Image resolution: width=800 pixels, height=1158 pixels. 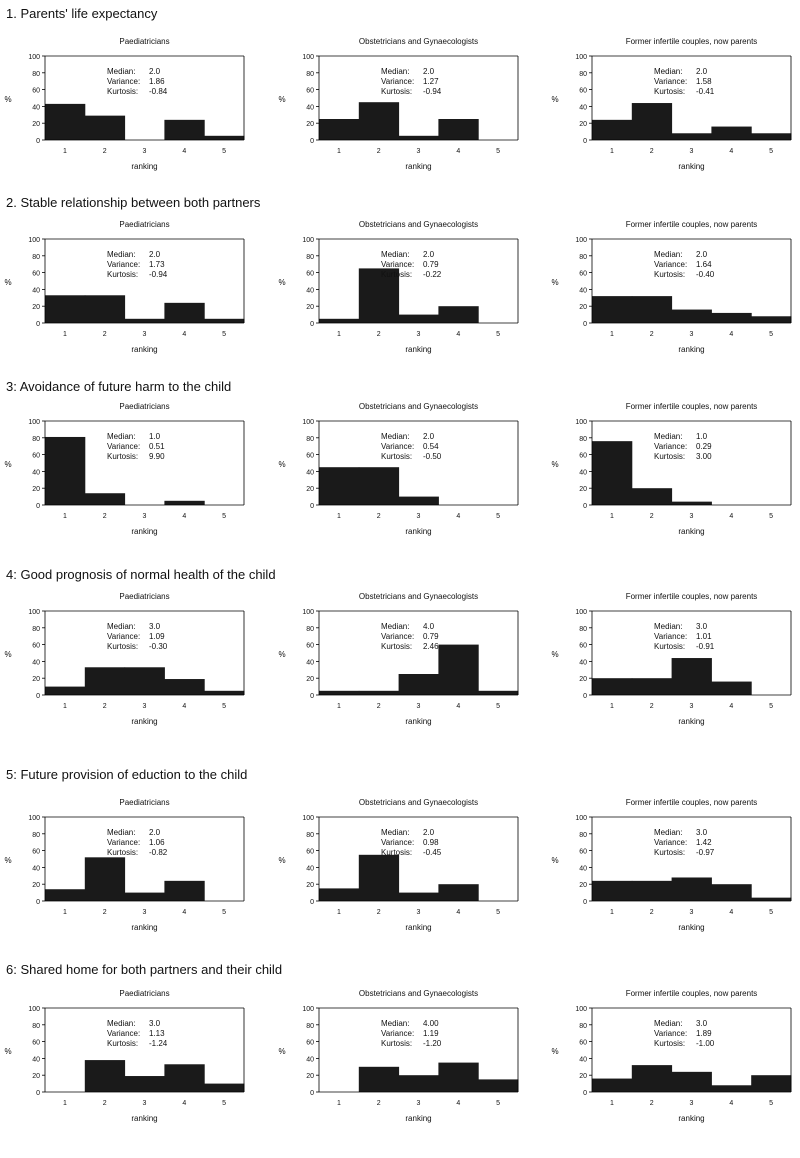 I want to click on stat-value-variance: 0.79, so click(x=431, y=264).